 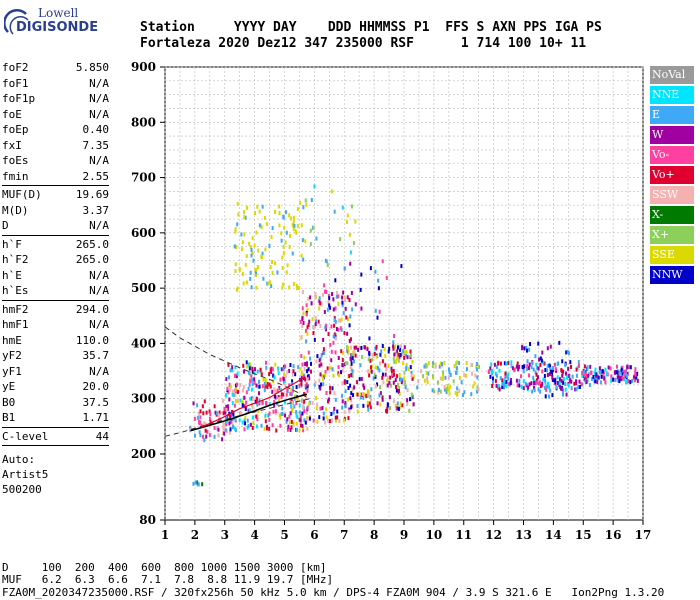 I want to click on param-row: h`F 265.0, so click(x=55, y=245).